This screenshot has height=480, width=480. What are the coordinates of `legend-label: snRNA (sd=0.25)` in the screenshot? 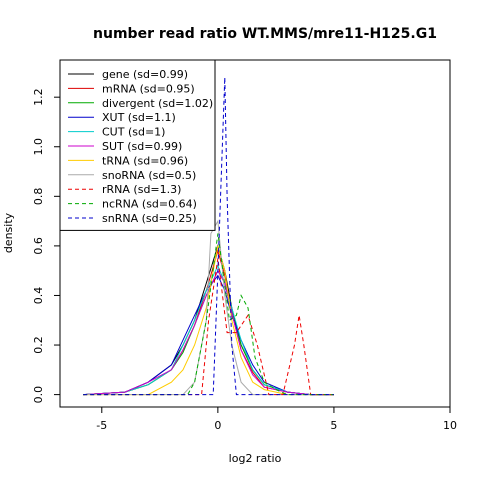 It's located at (149, 218).